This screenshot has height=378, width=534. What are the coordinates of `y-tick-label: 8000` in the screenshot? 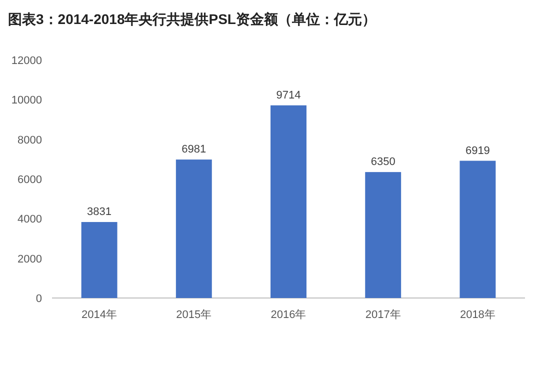 It's located at (30, 140).